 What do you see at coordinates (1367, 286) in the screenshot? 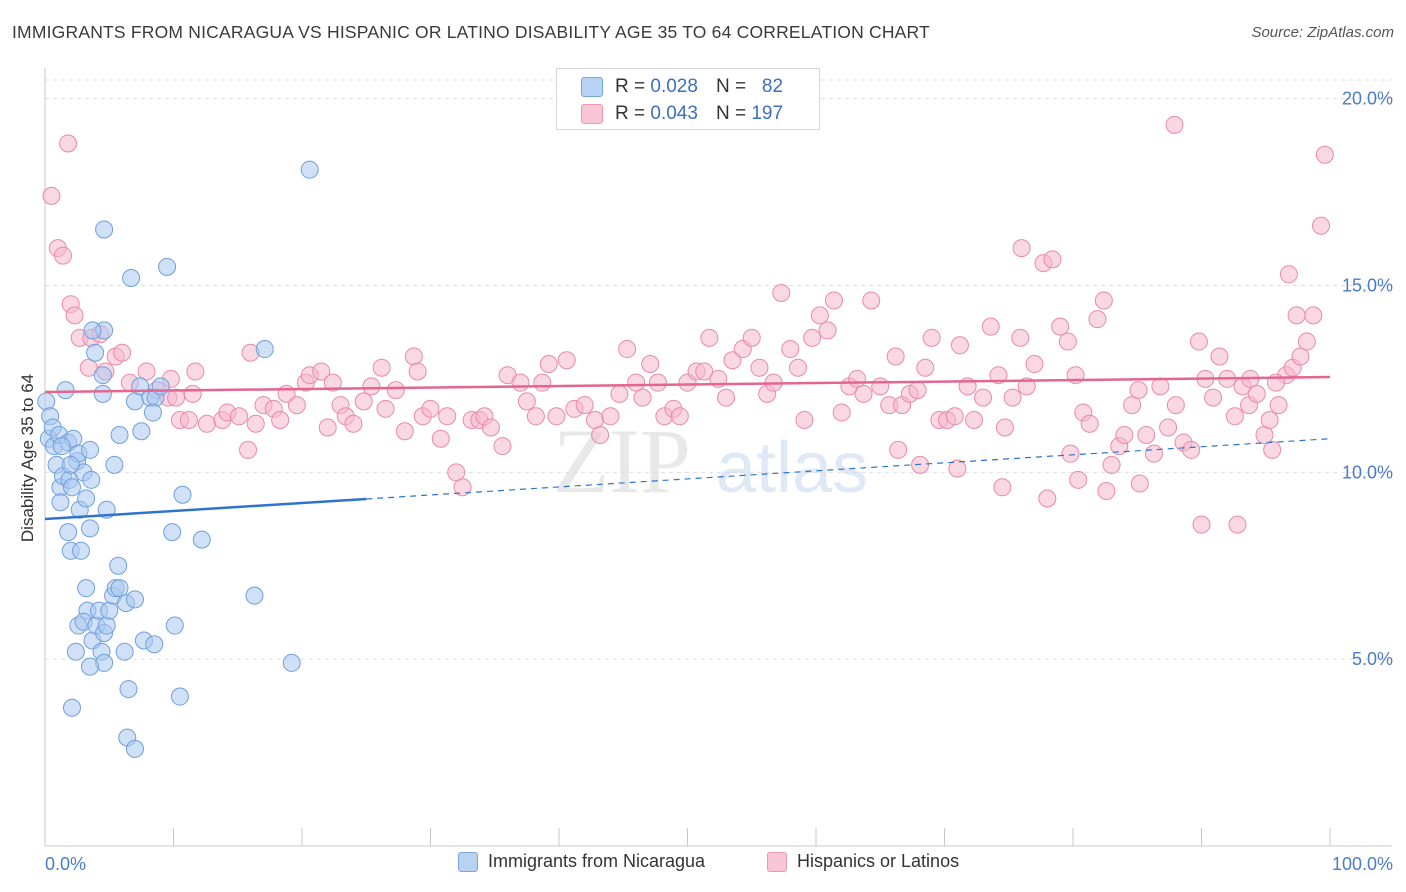
I see `y-tick-label: 15.0%` at bounding box center [1367, 286].